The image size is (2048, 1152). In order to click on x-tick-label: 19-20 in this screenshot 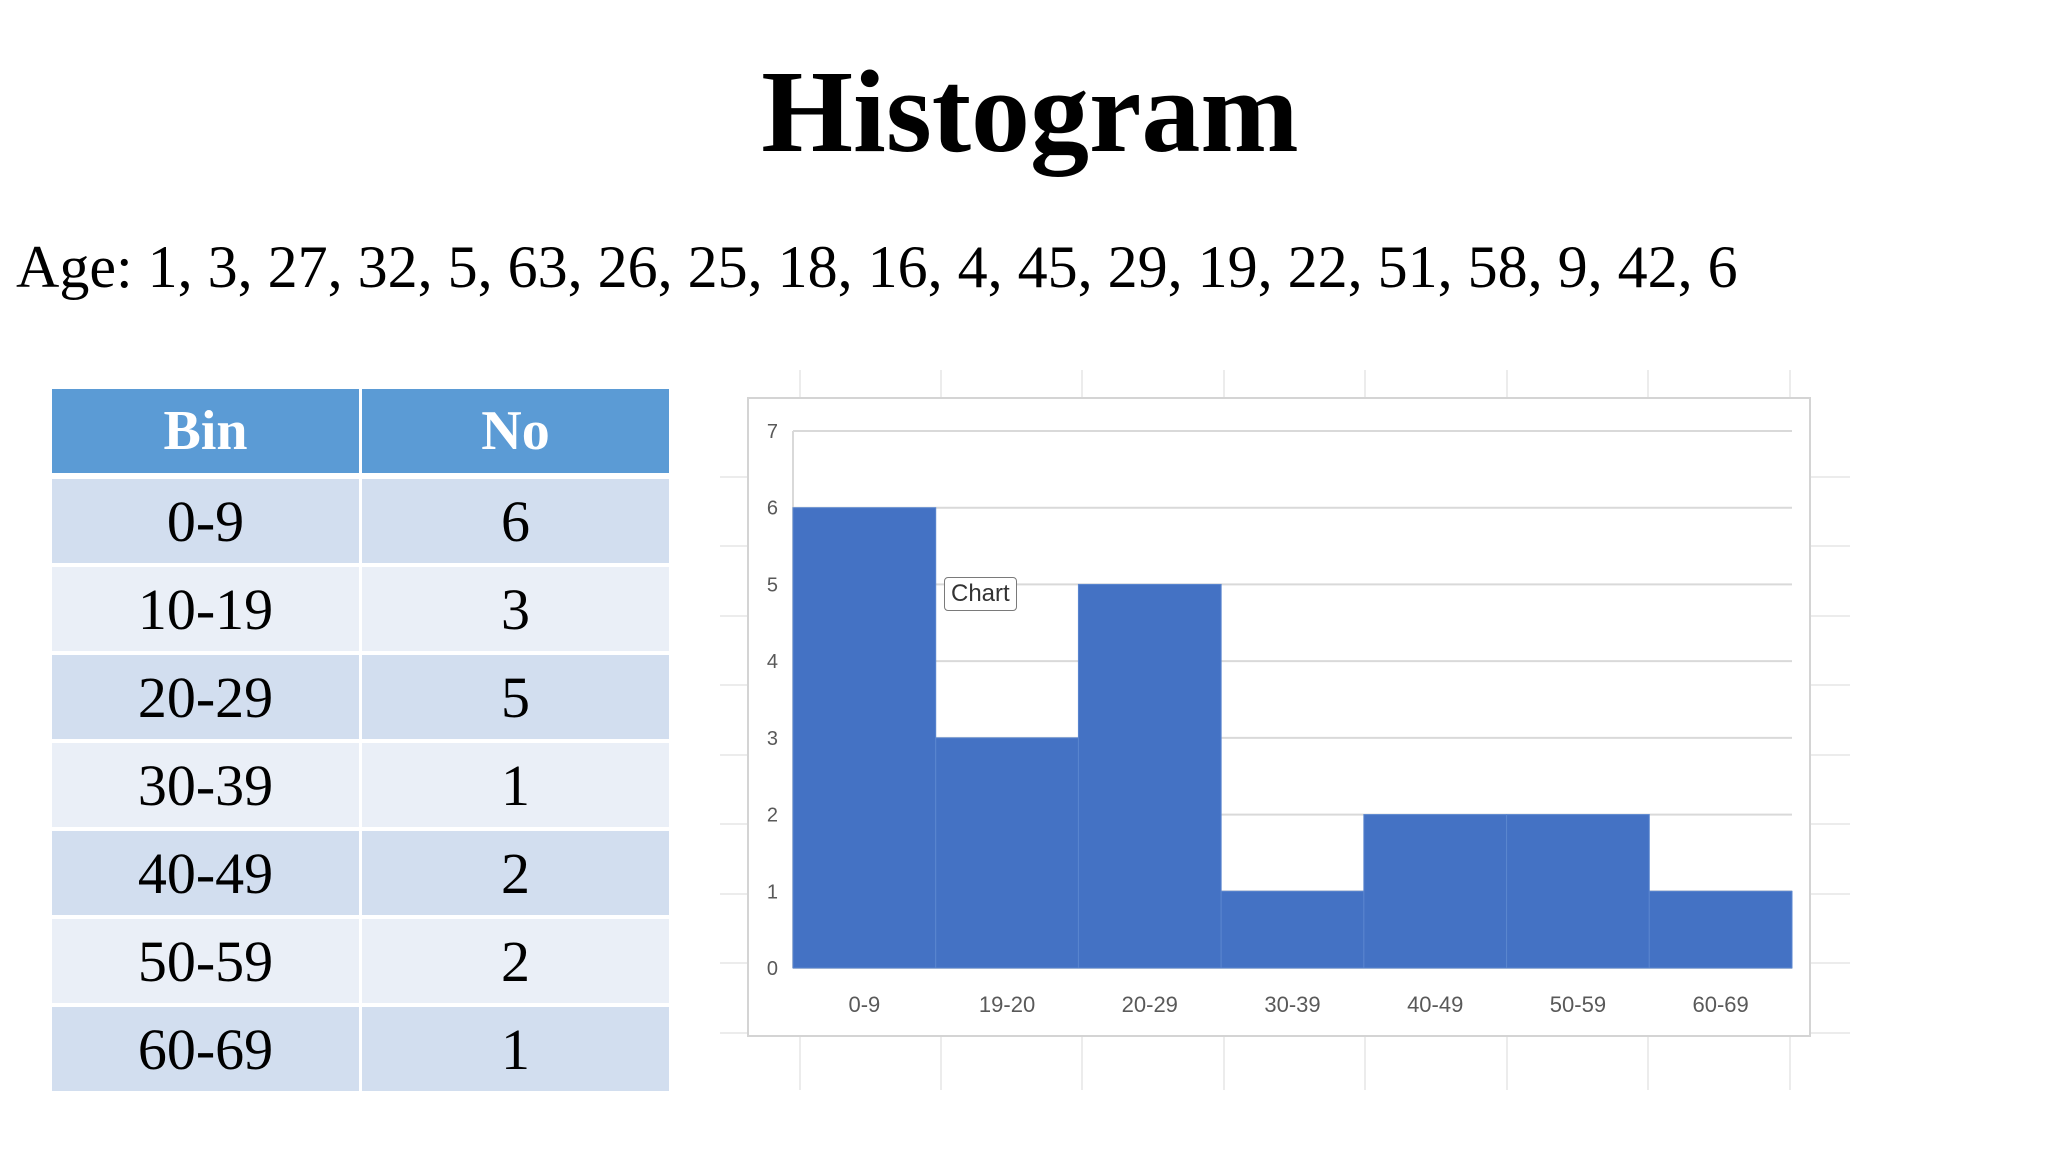, I will do `click(1007, 1004)`.